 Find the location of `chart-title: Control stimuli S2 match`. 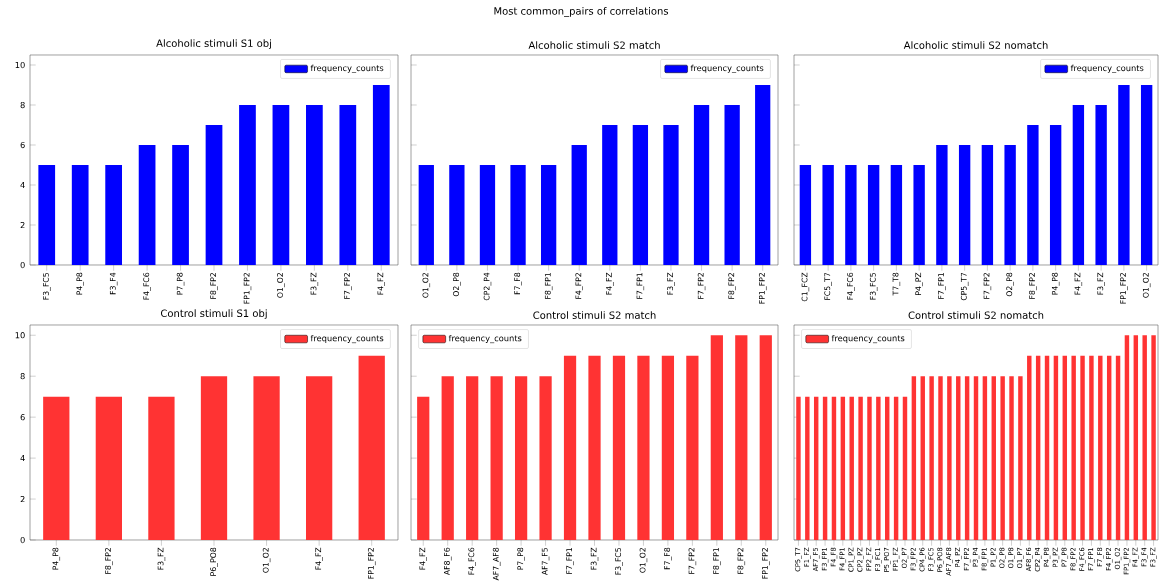

chart-title: Control stimuli S2 match is located at coordinates (594, 315).